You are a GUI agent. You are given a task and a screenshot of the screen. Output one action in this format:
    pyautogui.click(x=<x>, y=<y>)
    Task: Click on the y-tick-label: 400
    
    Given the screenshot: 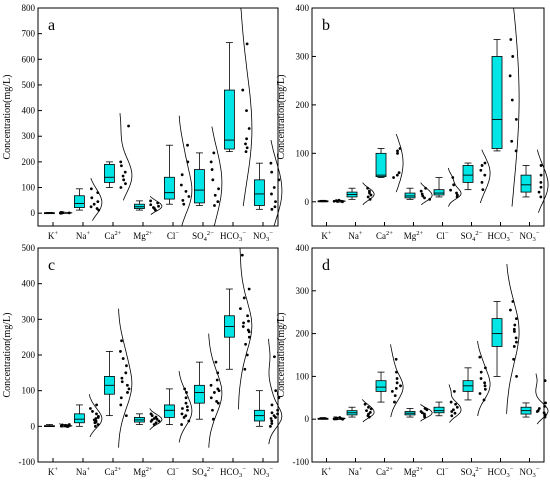 What is the action you would take?
    pyautogui.click(x=29, y=284)
    